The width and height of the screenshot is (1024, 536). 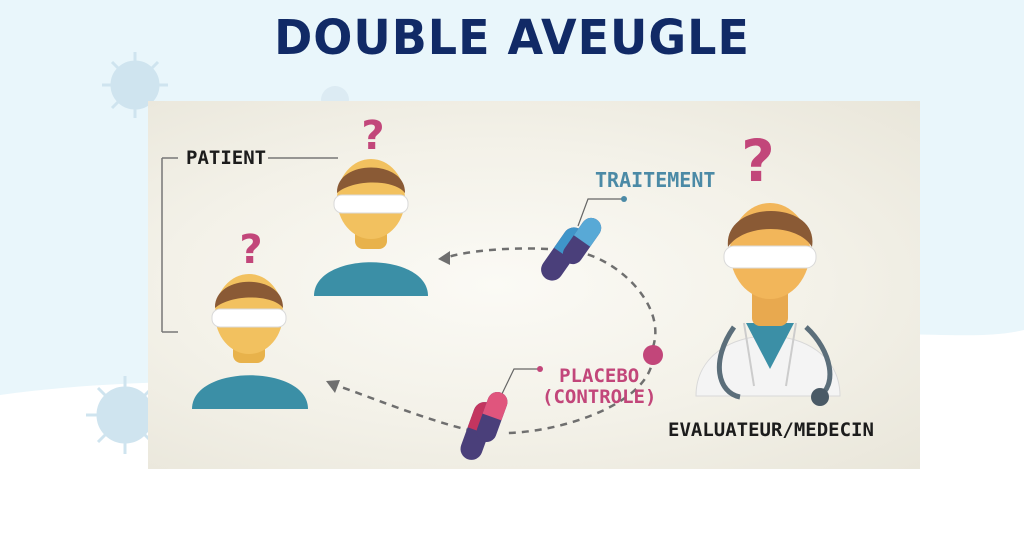 What do you see at coordinates (512, 37) in the screenshot?
I see `page-title: DOUBLE AVEUGLE` at bounding box center [512, 37].